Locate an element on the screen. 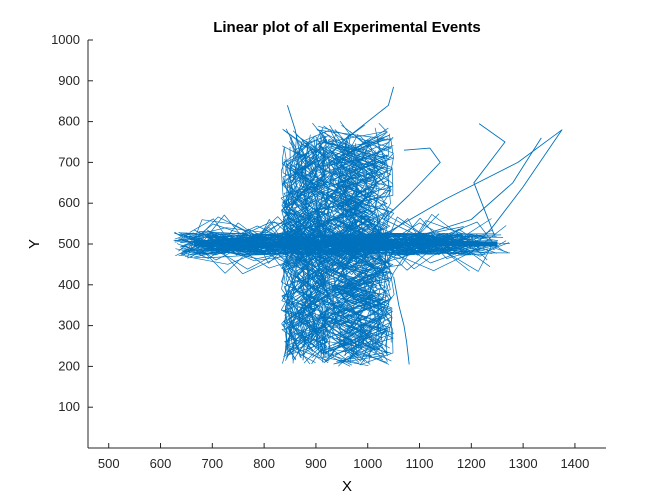 The height and width of the screenshot is (503, 671). x-tick-label: 1000 is located at coordinates (367, 463).